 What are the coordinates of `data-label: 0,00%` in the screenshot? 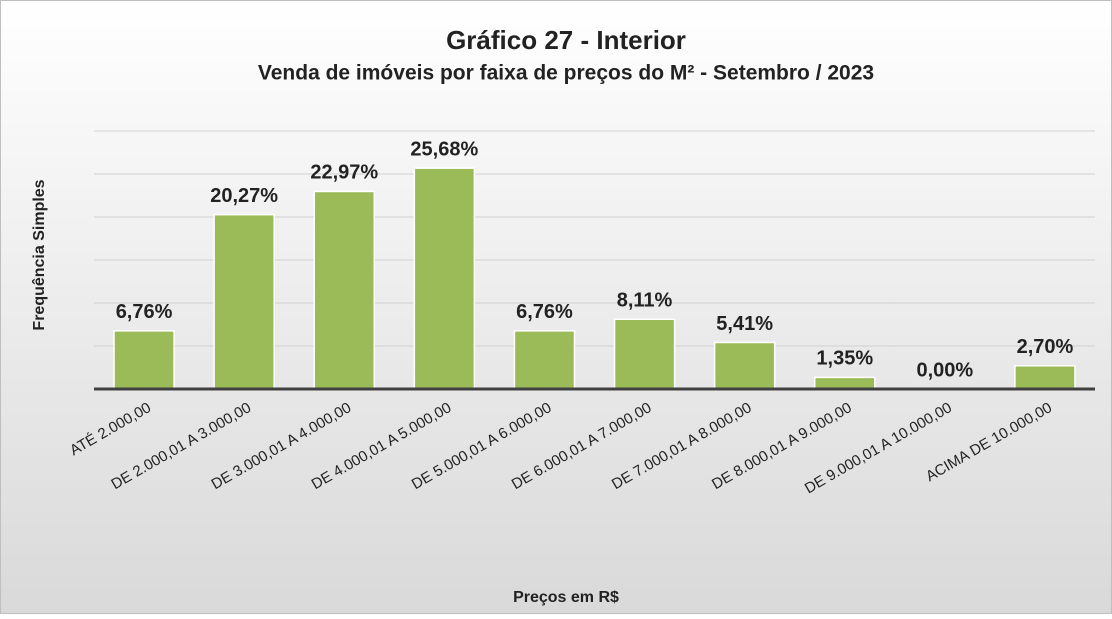 It's located at (944, 370).